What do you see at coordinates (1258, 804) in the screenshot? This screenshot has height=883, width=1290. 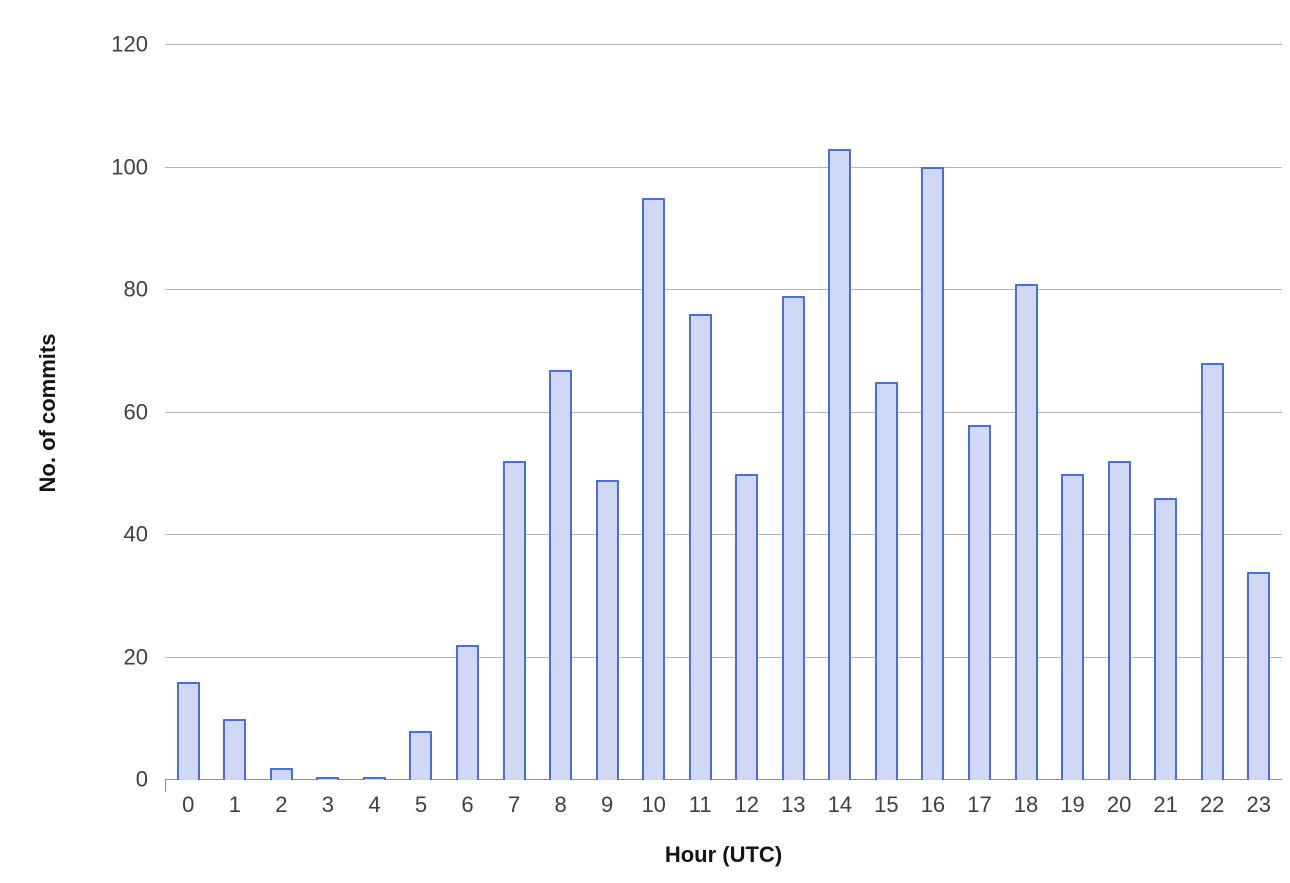 I see `x-tick-label-23: 23` at bounding box center [1258, 804].